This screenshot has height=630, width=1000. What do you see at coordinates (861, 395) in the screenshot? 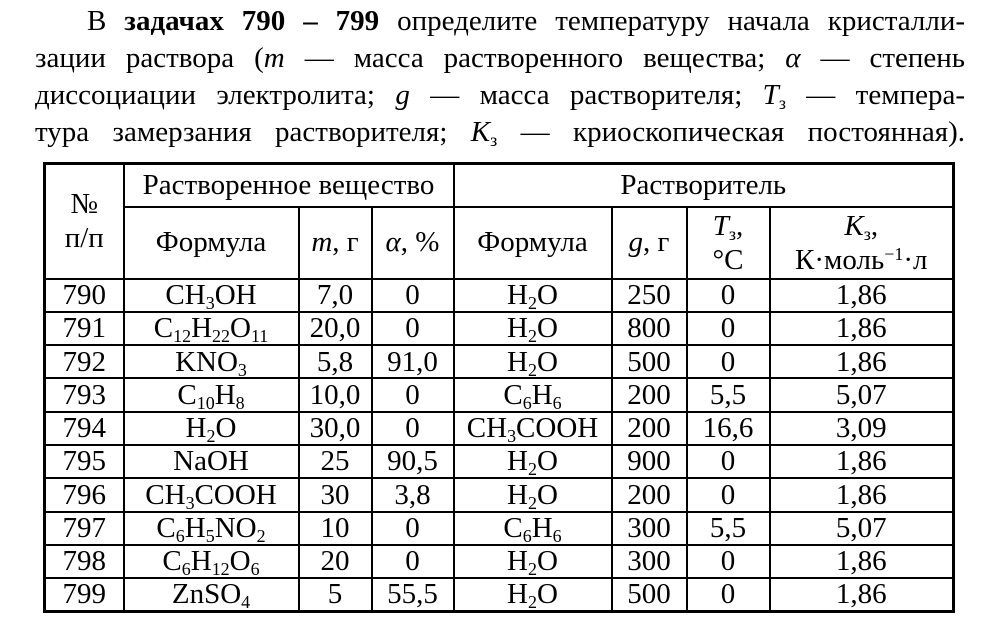
I see `cell-cryoscopic-constant: 5,07` at bounding box center [861, 395].